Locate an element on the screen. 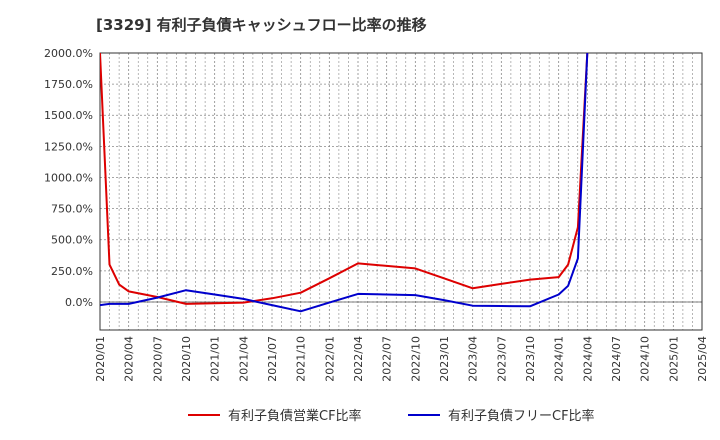 The image size is (720, 440). x-tick-label: 2024/04 is located at coordinates (587, 359).